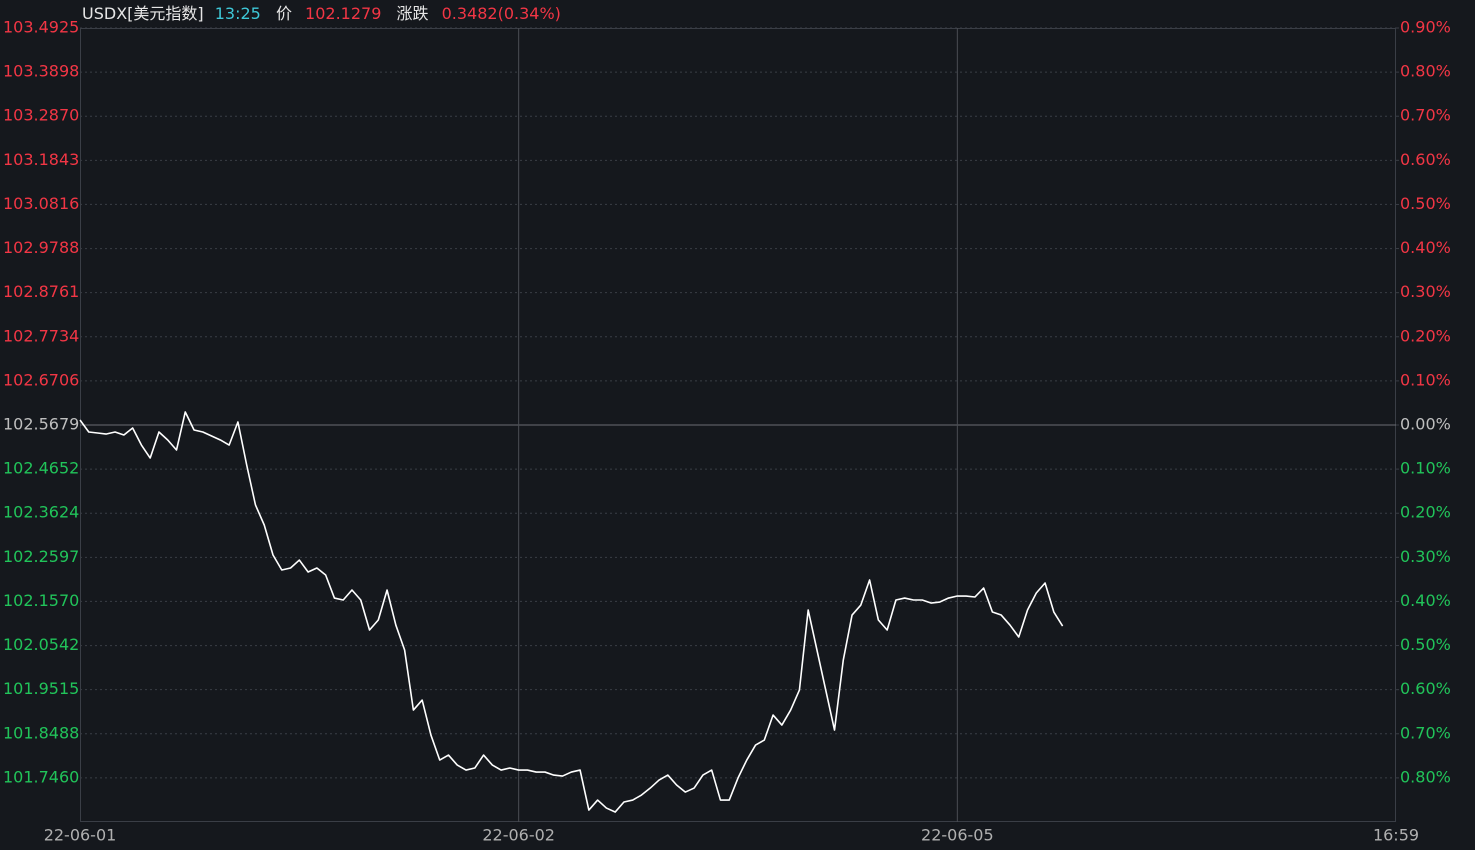  I want to click on x-tick-label: 16:59, so click(1396, 835).